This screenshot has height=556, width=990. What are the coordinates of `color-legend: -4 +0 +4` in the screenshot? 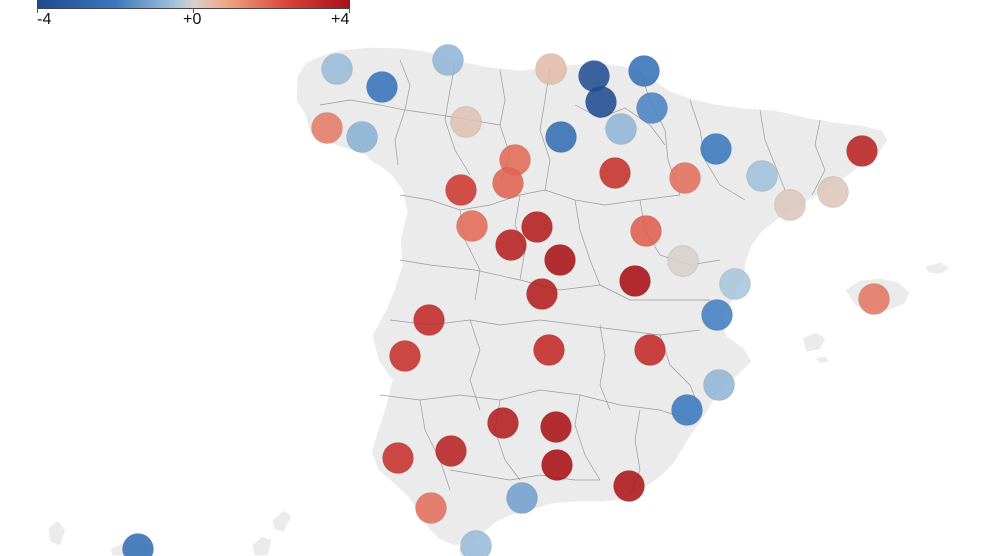 It's located at (194, 20).